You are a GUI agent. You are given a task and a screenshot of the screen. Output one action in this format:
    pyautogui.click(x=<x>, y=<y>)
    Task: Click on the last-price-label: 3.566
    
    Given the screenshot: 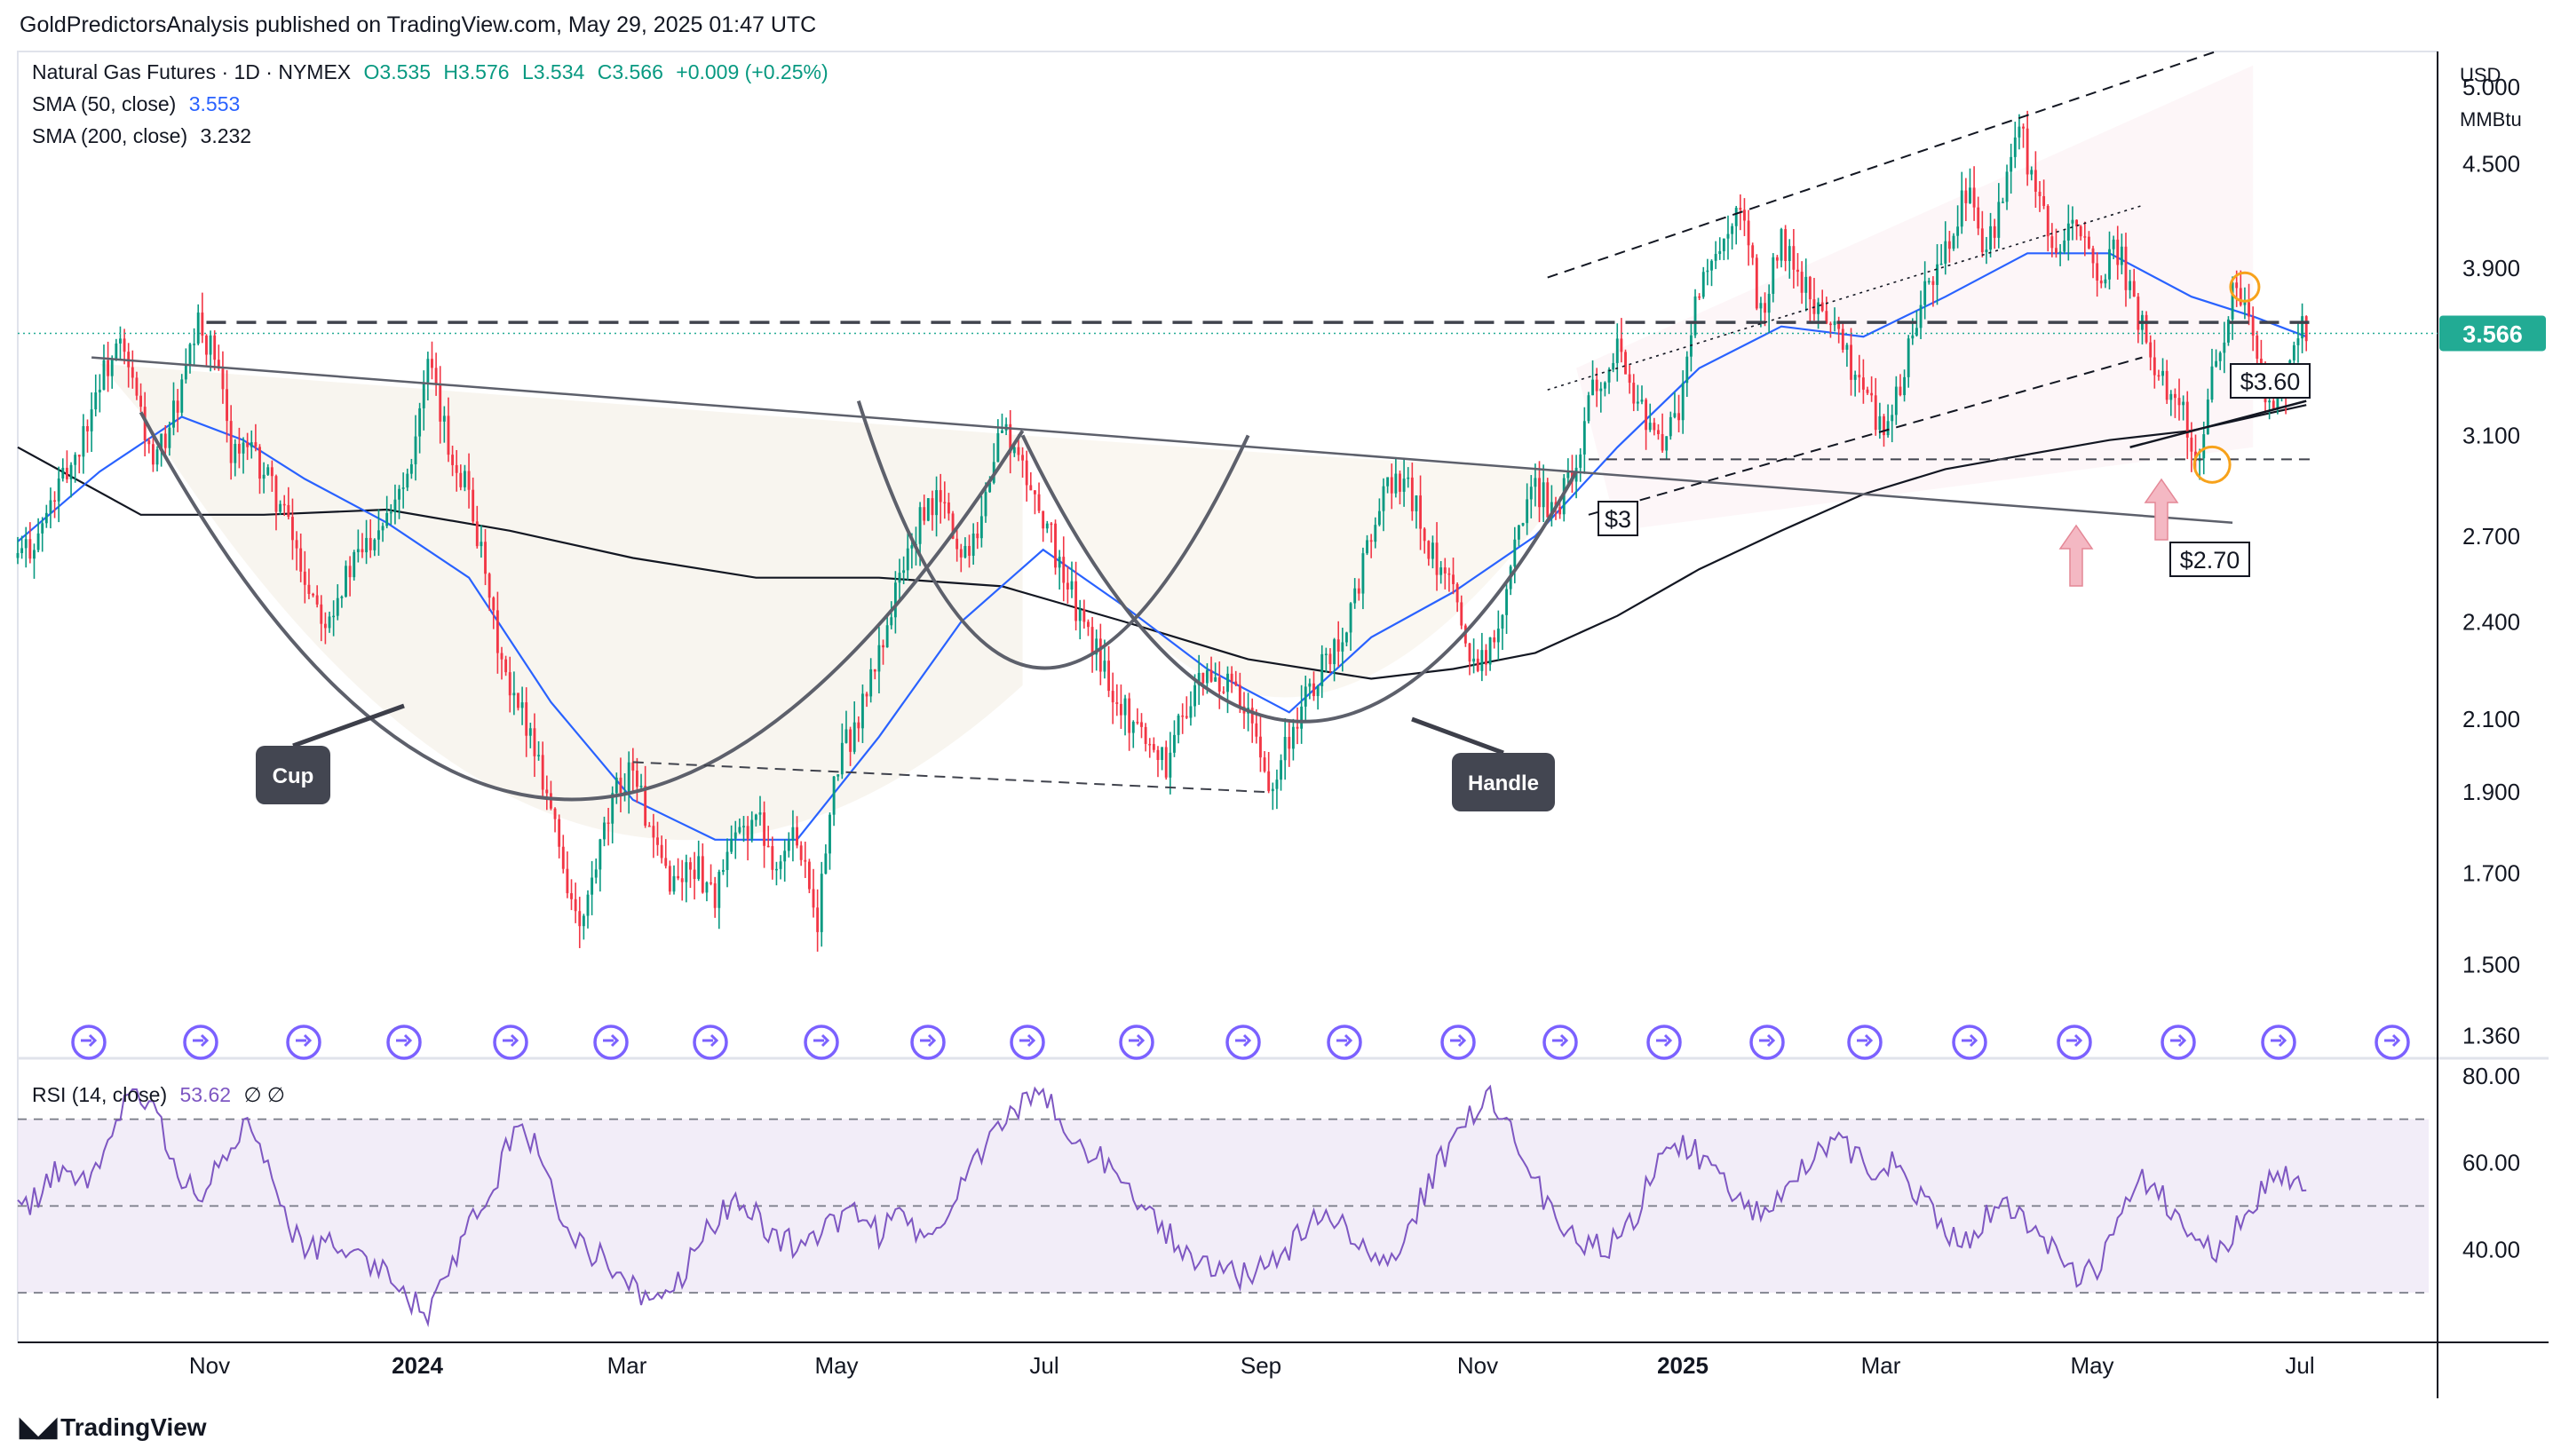 What is the action you would take?
    pyautogui.click(x=2492, y=333)
    